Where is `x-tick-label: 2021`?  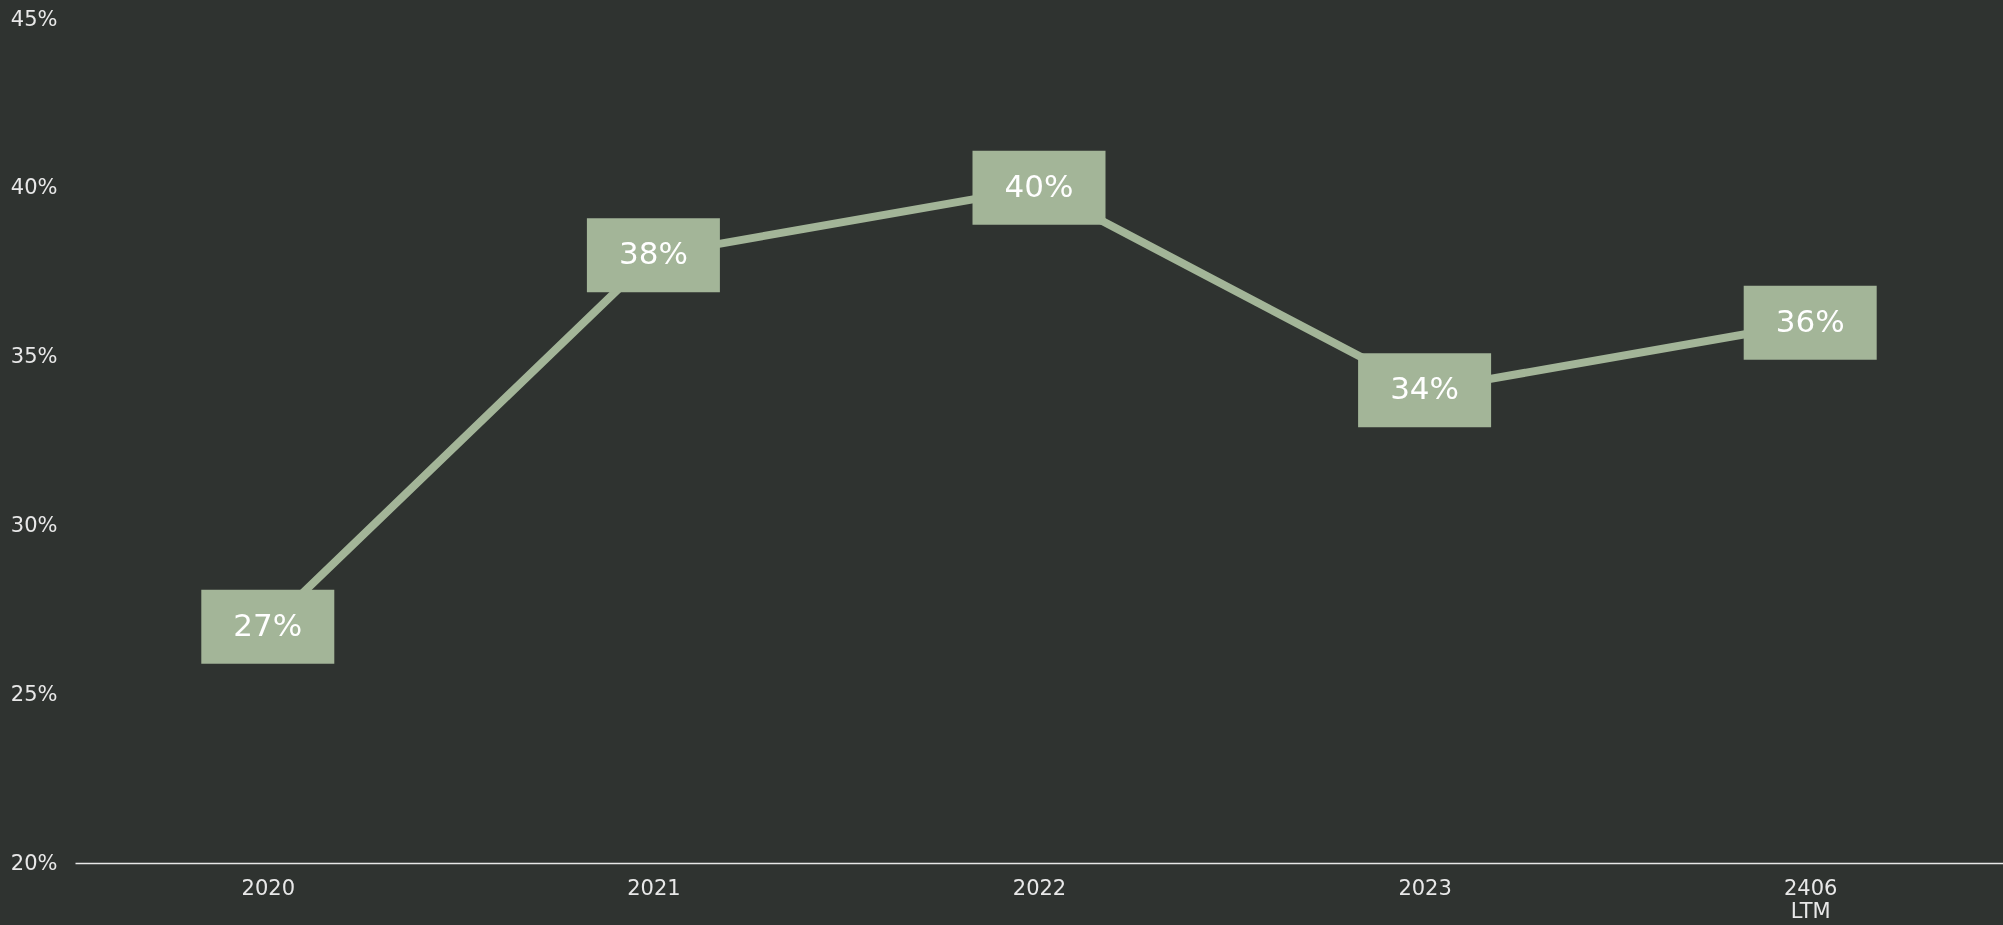 x-tick-label: 2021 is located at coordinates (654, 887).